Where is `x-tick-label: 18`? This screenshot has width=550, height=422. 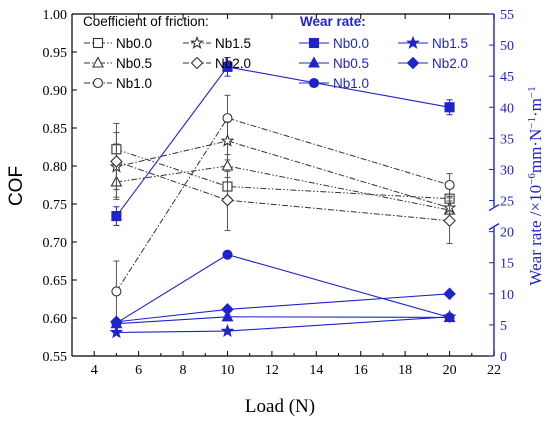 x-tick-label: 18 is located at coordinates (405, 370).